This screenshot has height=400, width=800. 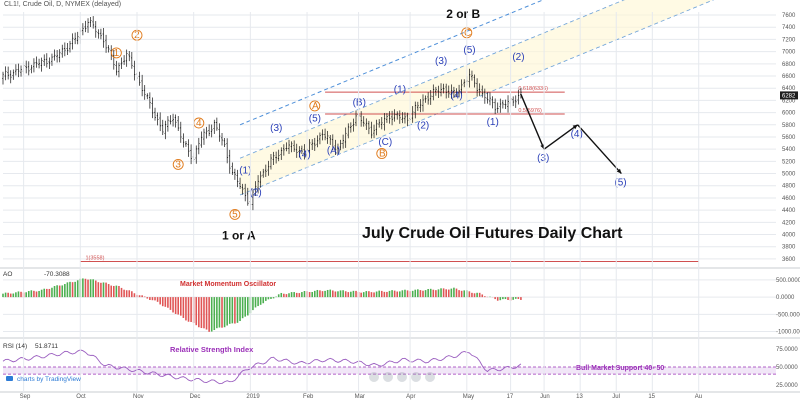 I want to click on wave-label-orange: 3, so click(x=178, y=164).